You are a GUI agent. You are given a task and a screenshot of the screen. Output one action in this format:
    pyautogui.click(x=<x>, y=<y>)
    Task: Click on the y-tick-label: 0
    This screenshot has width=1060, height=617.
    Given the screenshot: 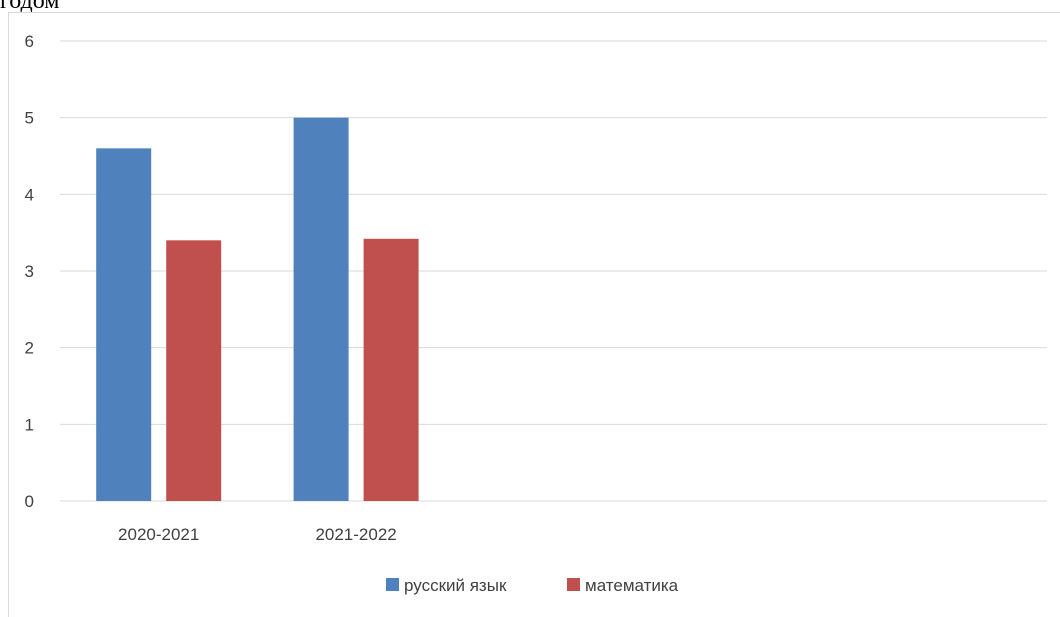 What is the action you would take?
    pyautogui.click(x=29, y=501)
    